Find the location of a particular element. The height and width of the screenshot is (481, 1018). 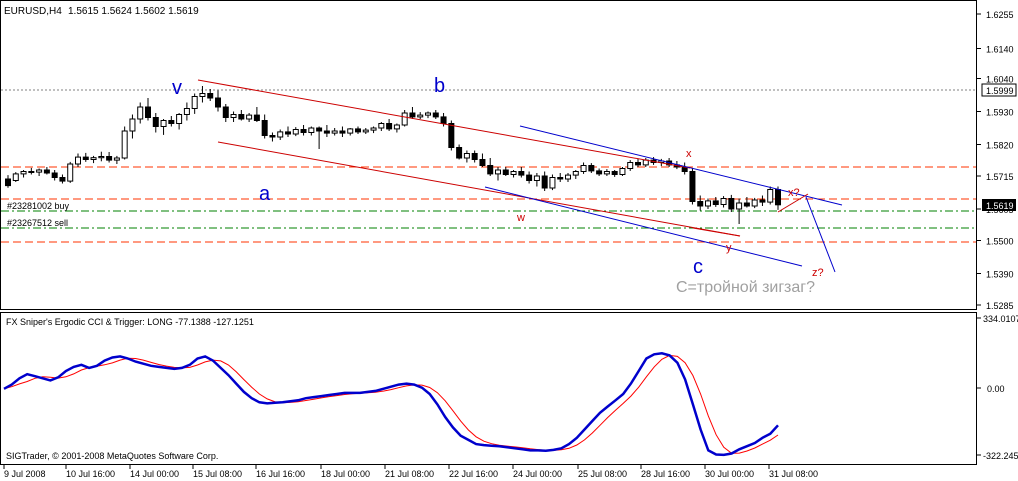

current-price-box is located at coordinates (999, 205).